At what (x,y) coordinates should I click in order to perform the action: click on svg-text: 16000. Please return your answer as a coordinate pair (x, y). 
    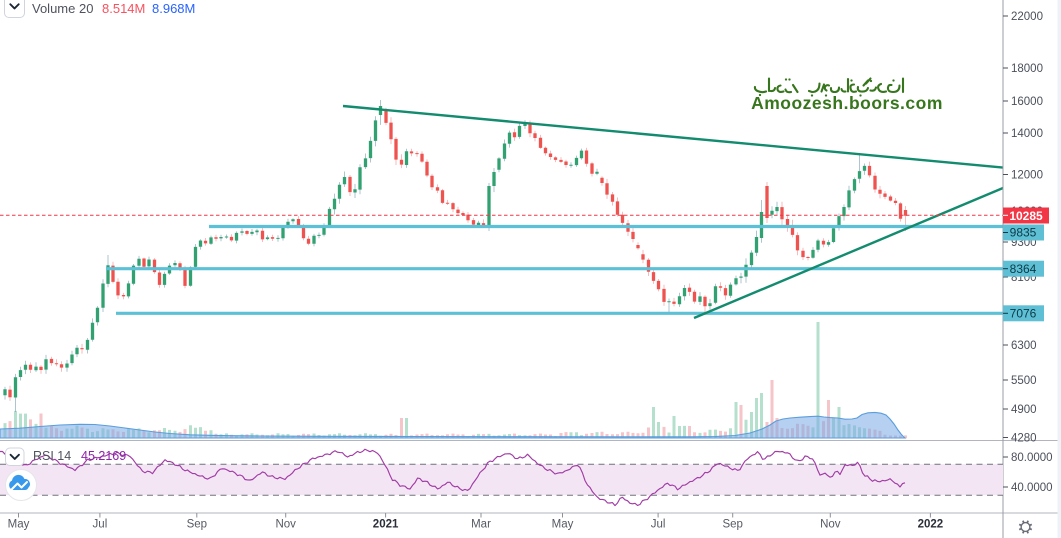
    Looking at the image, I should click on (1027, 102).